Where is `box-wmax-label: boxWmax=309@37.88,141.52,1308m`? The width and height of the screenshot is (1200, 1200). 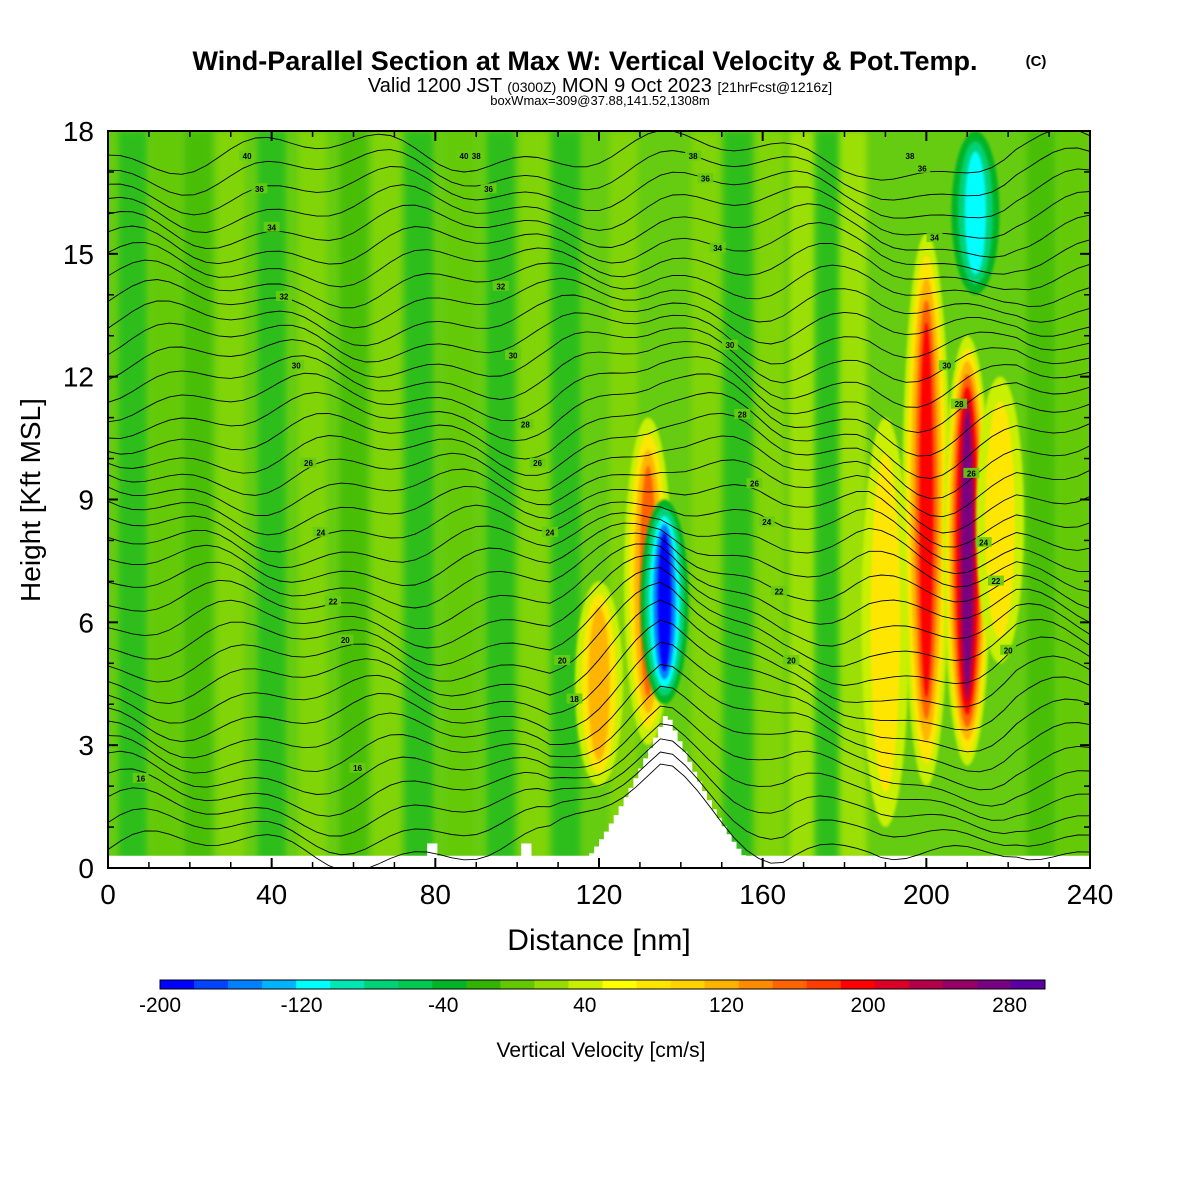
box-wmax-label: boxWmax=309@37.88,141.52,1308m is located at coordinates (600, 100).